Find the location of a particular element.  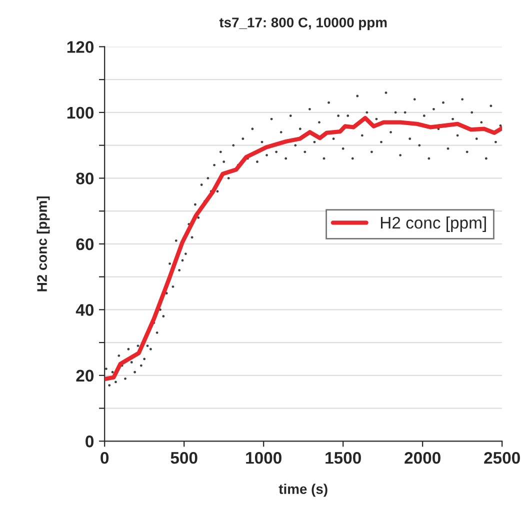

y-tick-label: 100 is located at coordinates (80, 112).